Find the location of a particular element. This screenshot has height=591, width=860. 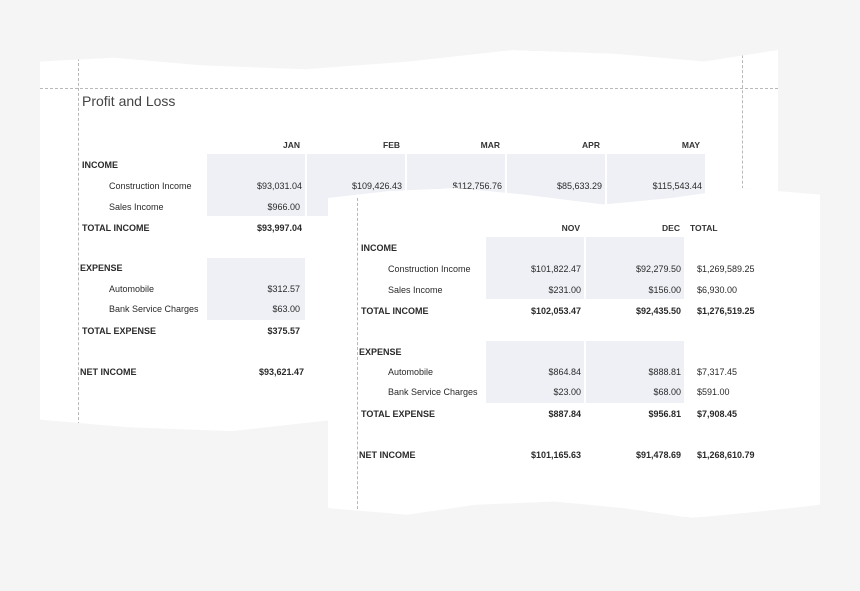

month-header-apr: APR is located at coordinates (591, 145).